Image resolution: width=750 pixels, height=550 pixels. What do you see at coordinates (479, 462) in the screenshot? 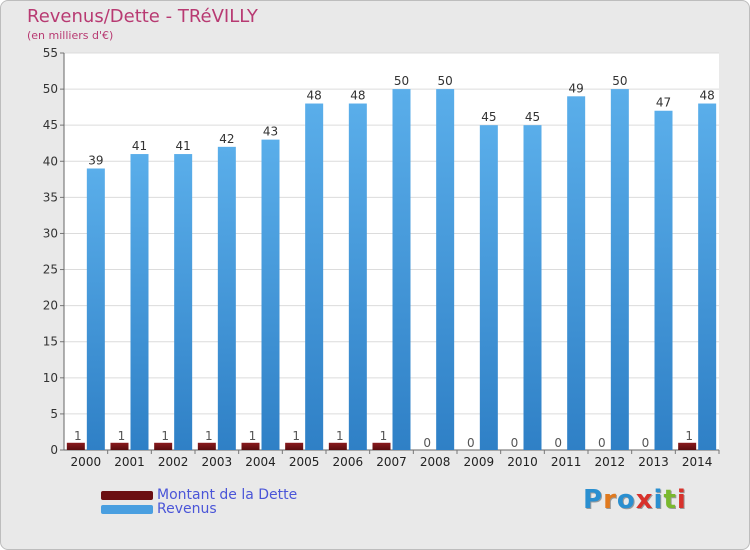
I see `x-tick-label: 2009` at bounding box center [479, 462].